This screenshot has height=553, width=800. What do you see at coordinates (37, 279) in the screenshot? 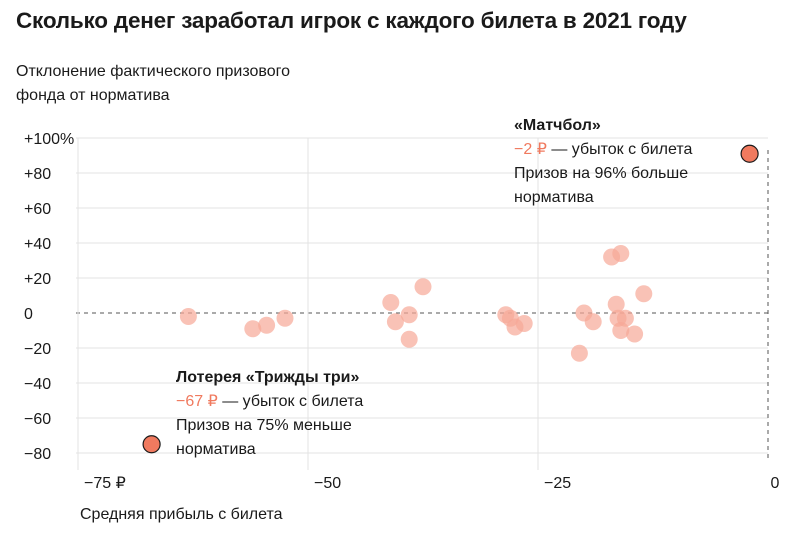
I see `y-tick-label: +20` at bounding box center [37, 279].